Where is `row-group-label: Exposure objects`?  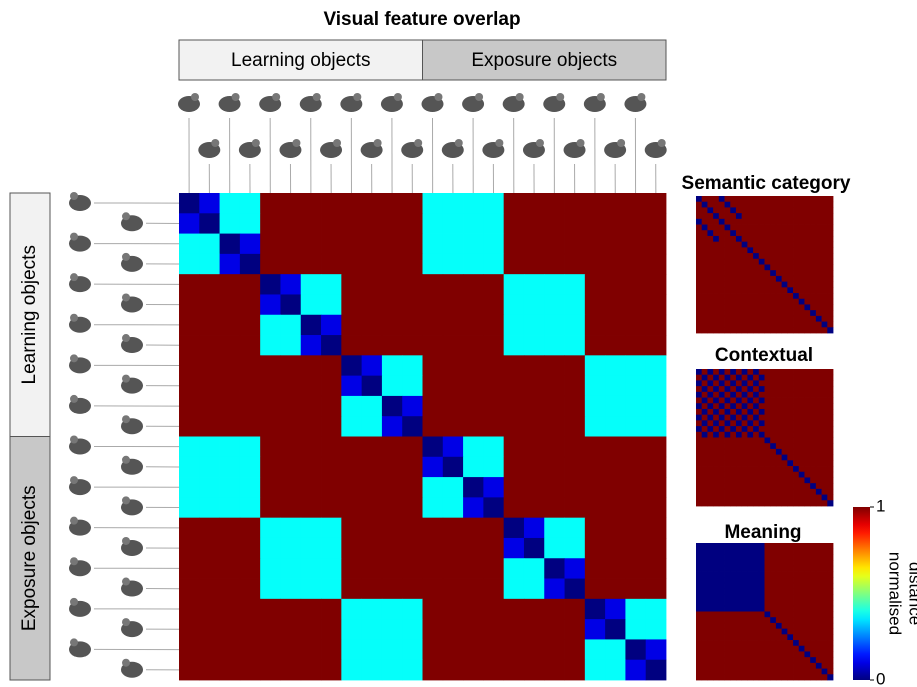
row-group-label: Exposure objects is located at coordinates (29, 558).